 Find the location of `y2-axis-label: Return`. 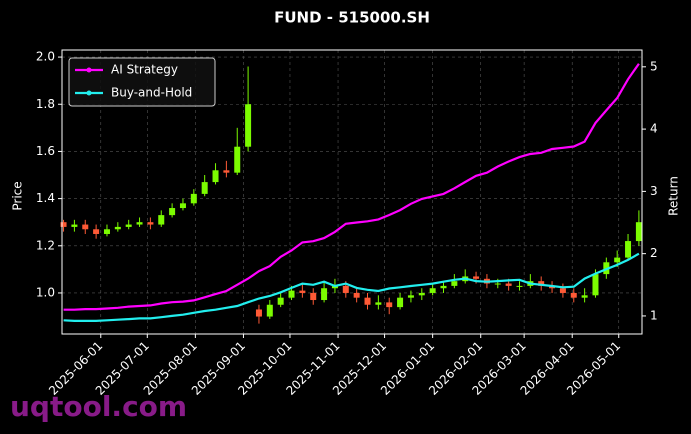

y2-axis-label: Return is located at coordinates (674, 196).